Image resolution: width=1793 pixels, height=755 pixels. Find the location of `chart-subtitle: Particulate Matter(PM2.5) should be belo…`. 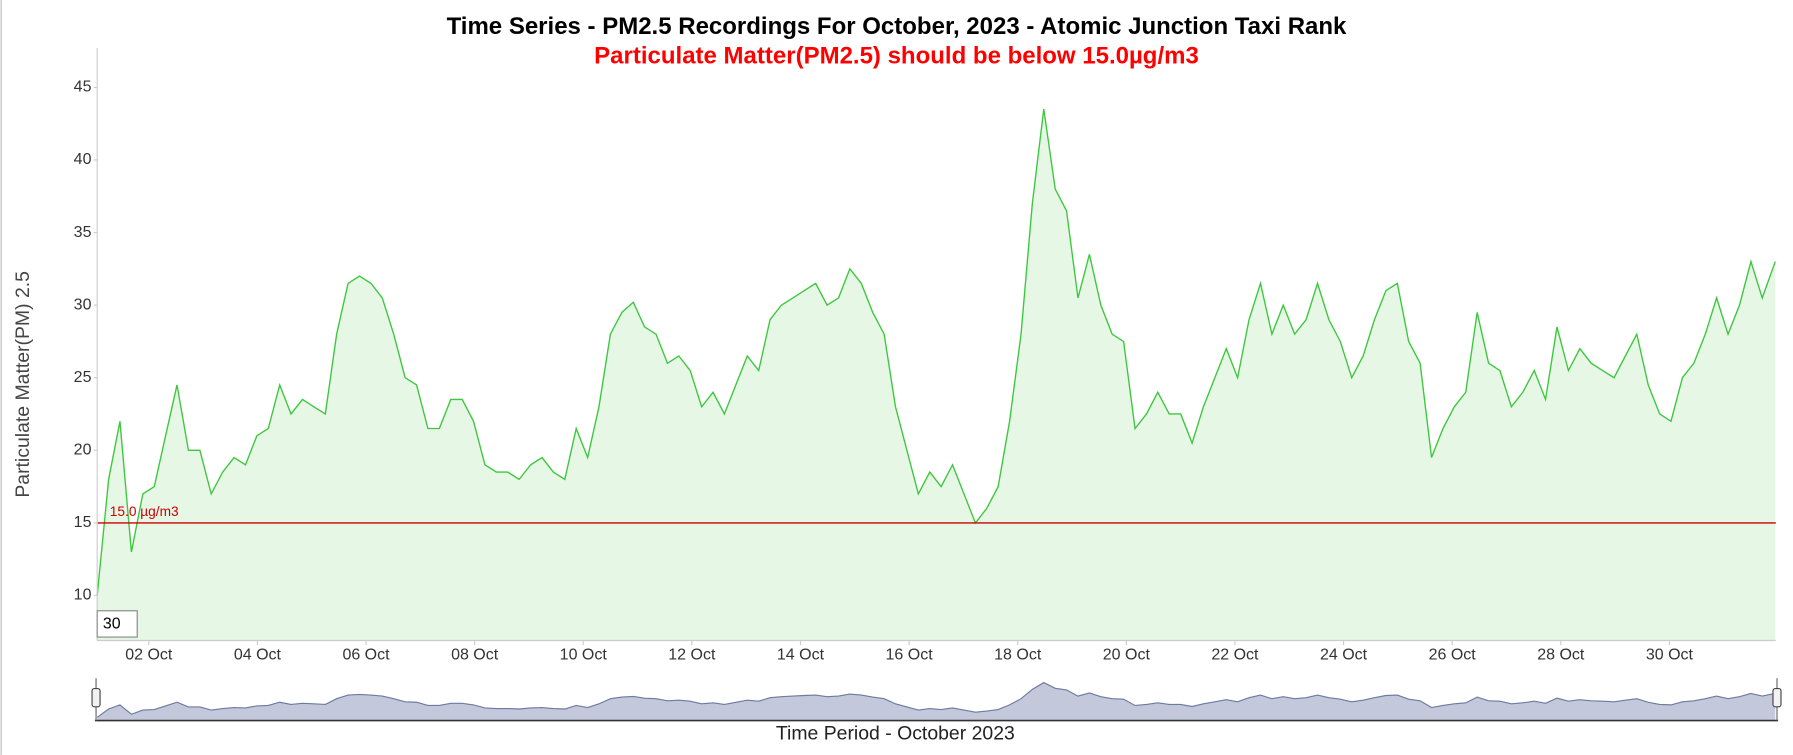

chart-subtitle: Particulate Matter(PM2.5) should be belo… is located at coordinates (896, 56).